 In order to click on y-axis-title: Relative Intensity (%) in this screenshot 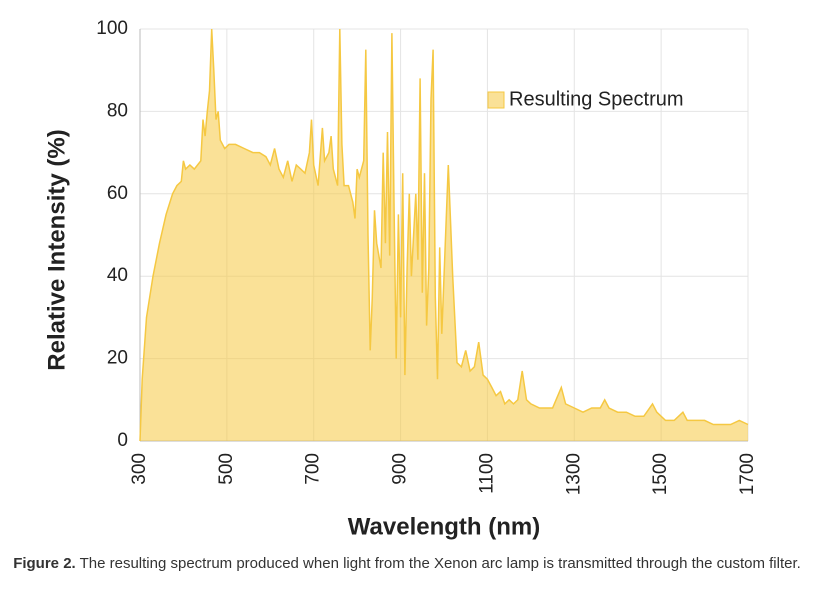, I will do `click(56, 249)`.